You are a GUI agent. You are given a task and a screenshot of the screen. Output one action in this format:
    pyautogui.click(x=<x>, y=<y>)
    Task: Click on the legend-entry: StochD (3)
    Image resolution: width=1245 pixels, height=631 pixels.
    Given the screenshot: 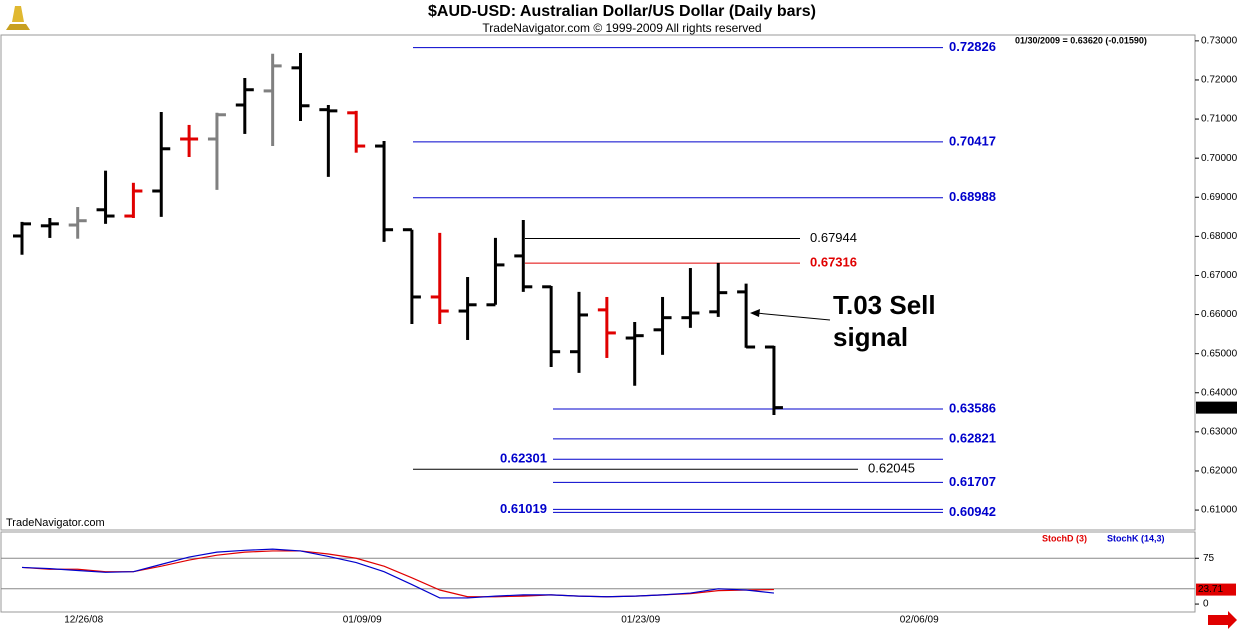 What is the action you would take?
    pyautogui.click(x=1064, y=538)
    